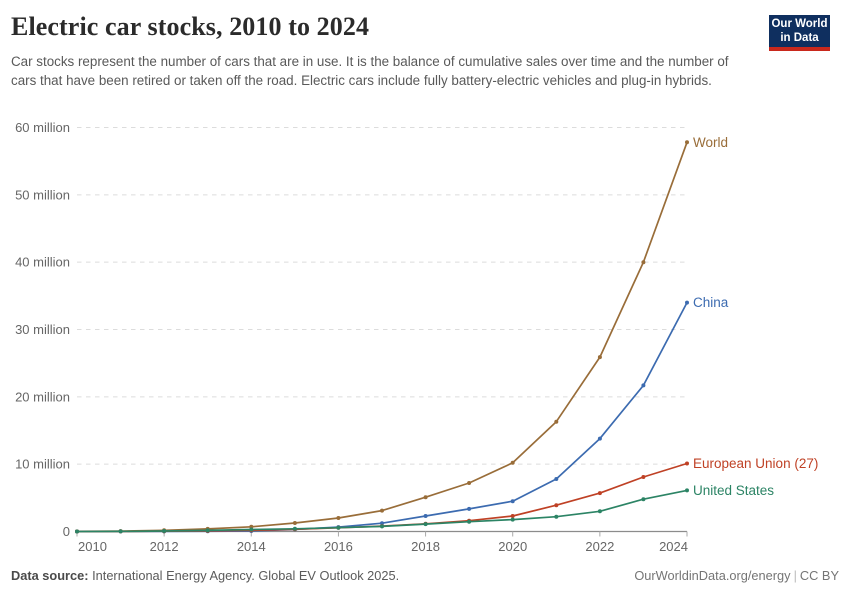  Describe the element at coordinates (425, 546) in the screenshot. I see `x-axis-label: 2018` at that location.